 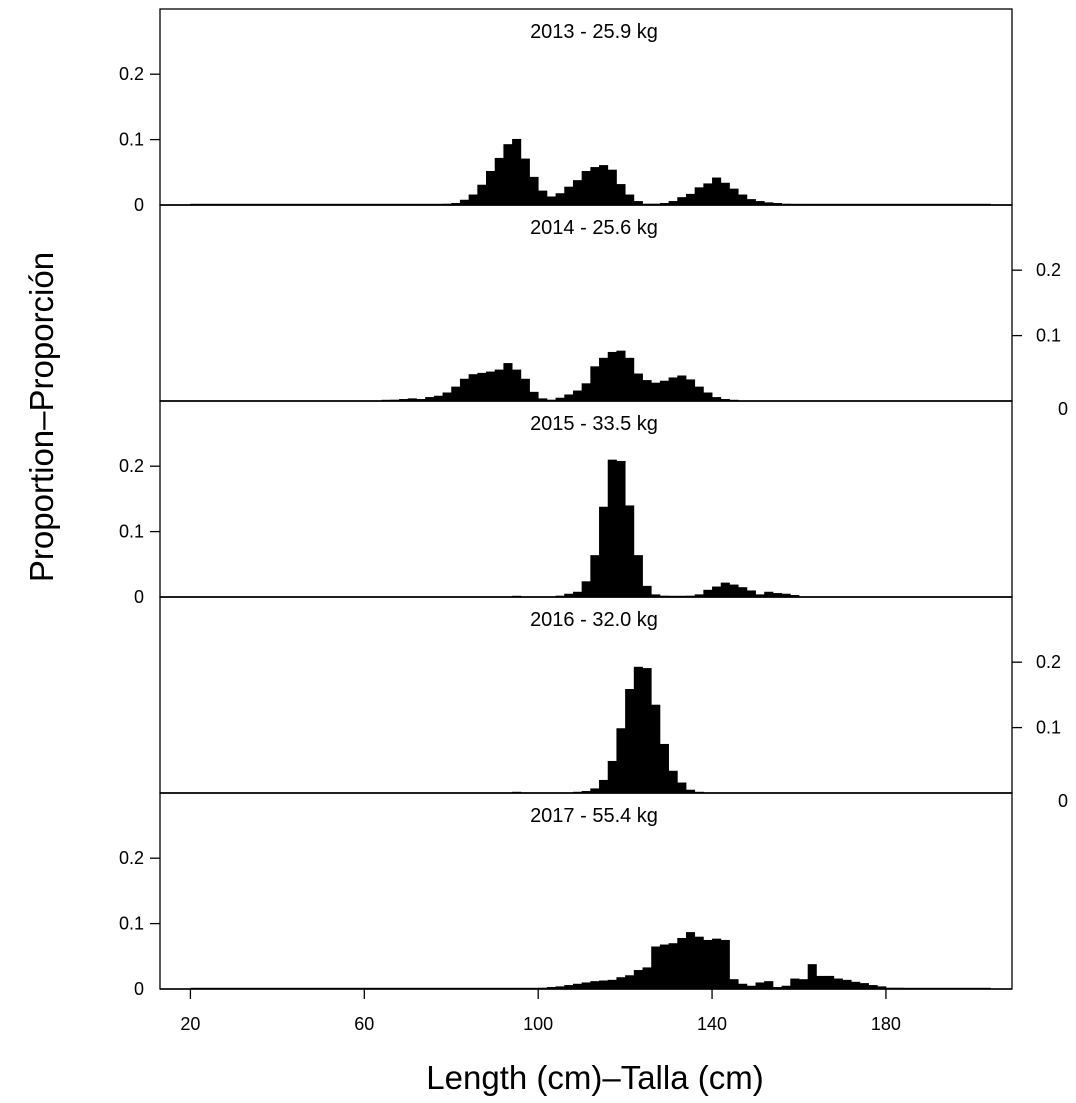 I want to click on panel-title: 2016 - 32.0 kg, so click(x=594, y=620).